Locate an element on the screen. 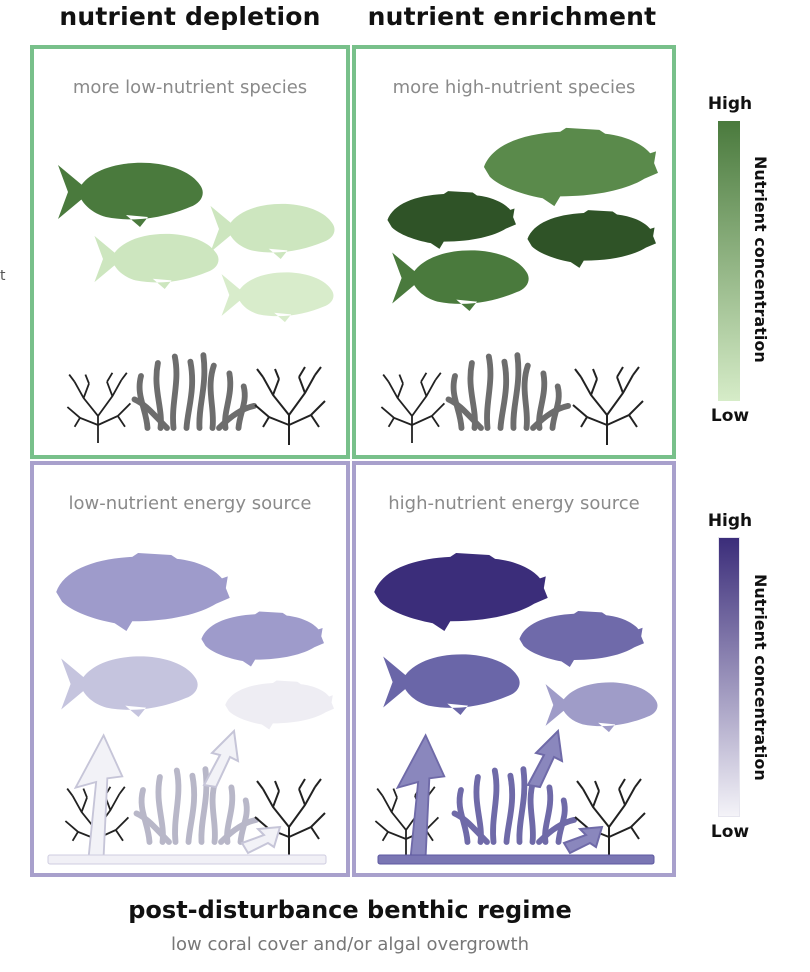 The width and height of the screenshot is (810, 972). column-title-enrichment: nutrient enrichment is located at coordinates (512, 16).